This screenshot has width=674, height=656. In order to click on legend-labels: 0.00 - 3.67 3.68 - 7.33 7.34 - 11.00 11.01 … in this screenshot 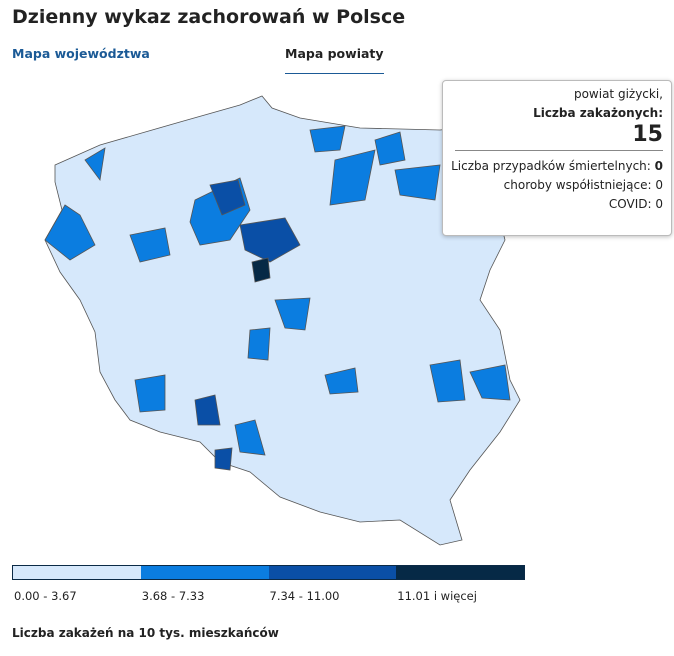, I will do `click(267, 596)`.